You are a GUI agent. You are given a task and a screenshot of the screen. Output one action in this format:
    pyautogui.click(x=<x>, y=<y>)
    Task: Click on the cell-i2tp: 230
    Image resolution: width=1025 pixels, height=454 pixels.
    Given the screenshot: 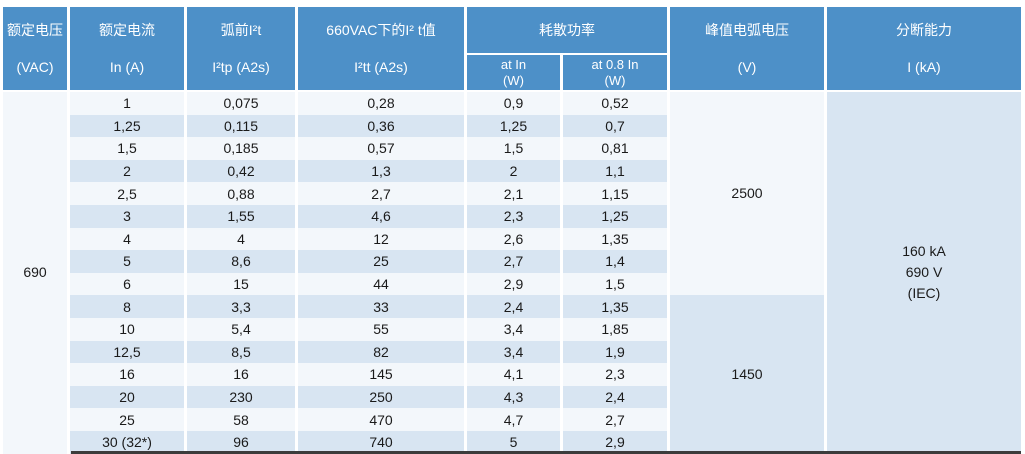 What is the action you would take?
    pyautogui.click(x=242, y=397)
    